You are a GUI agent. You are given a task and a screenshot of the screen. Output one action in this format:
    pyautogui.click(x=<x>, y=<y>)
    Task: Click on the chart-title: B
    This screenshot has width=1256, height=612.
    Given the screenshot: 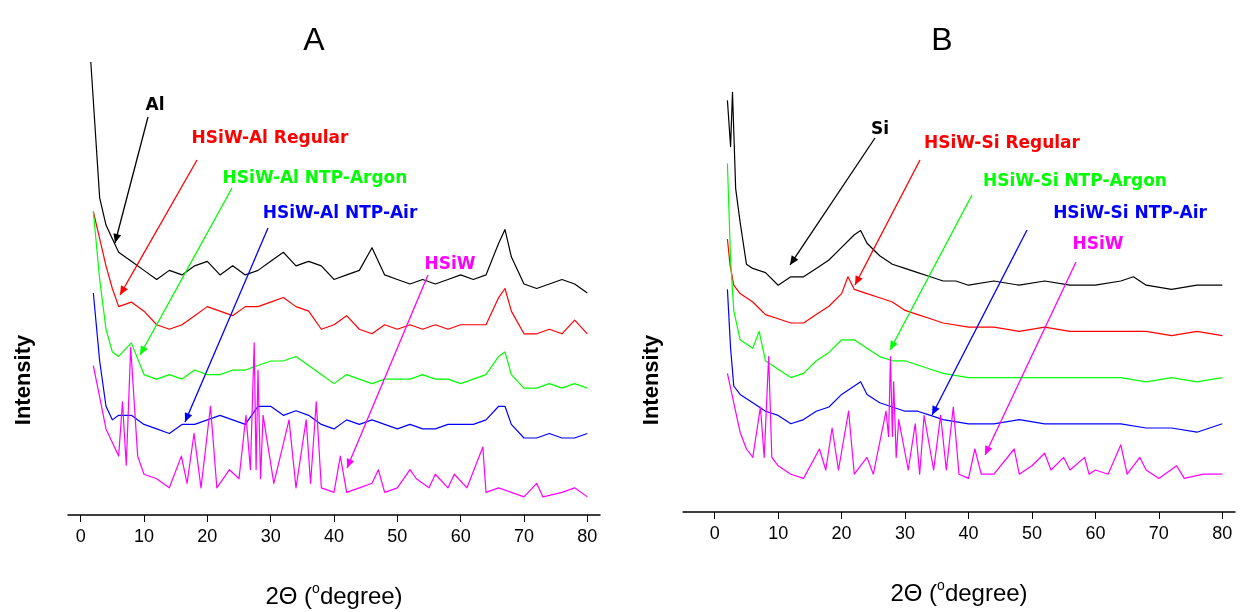 What is the action you would take?
    pyautogui.click(x=942, y=39)
    